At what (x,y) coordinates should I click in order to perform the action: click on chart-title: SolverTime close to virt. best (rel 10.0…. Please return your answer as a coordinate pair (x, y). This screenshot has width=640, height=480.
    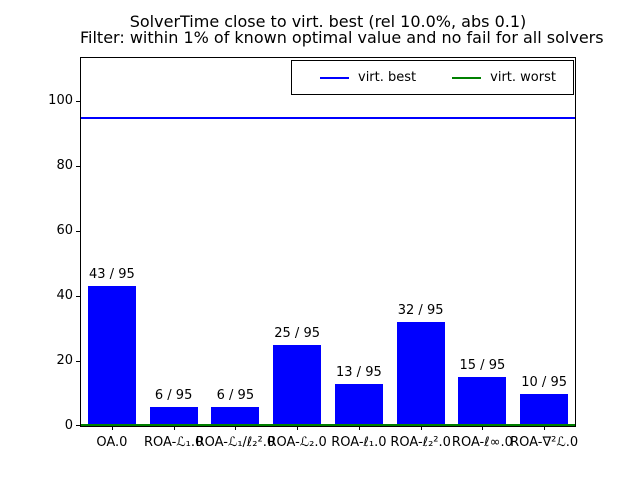
    Looking at the image, I should click on (342, 29).